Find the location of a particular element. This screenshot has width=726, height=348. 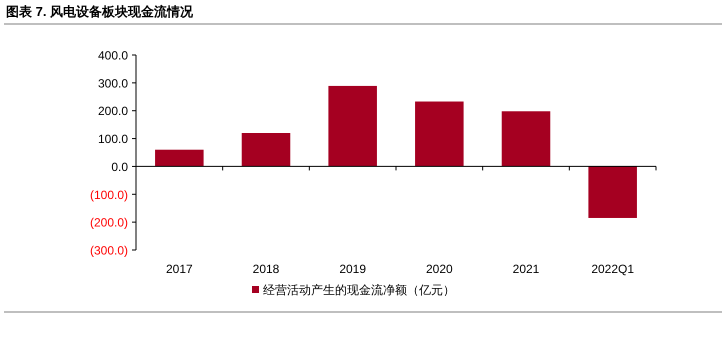

y-tick-label: 0.0 is located at coordinates (119, 167).